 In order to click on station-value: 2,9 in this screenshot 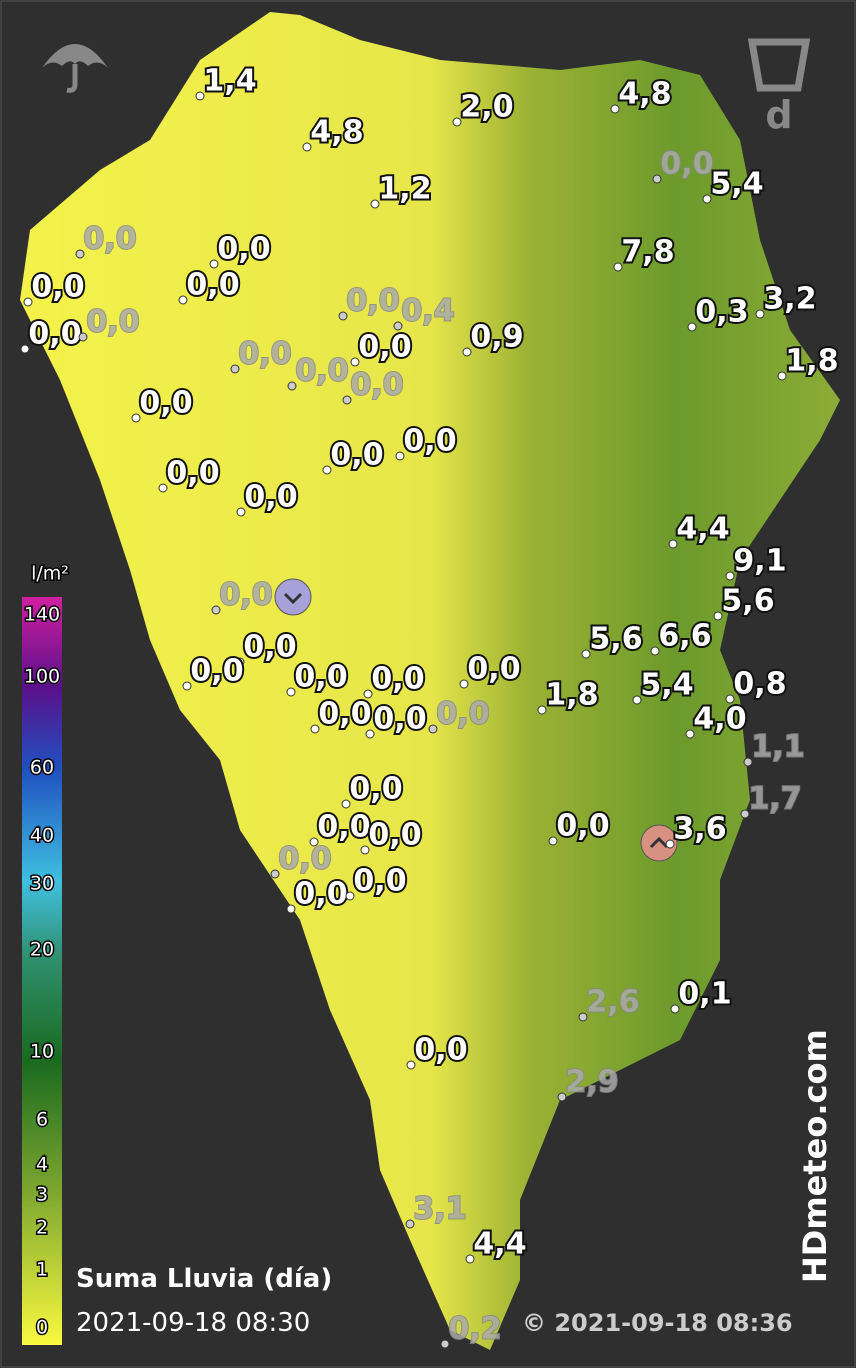, I will do `click(591, 1082)`.